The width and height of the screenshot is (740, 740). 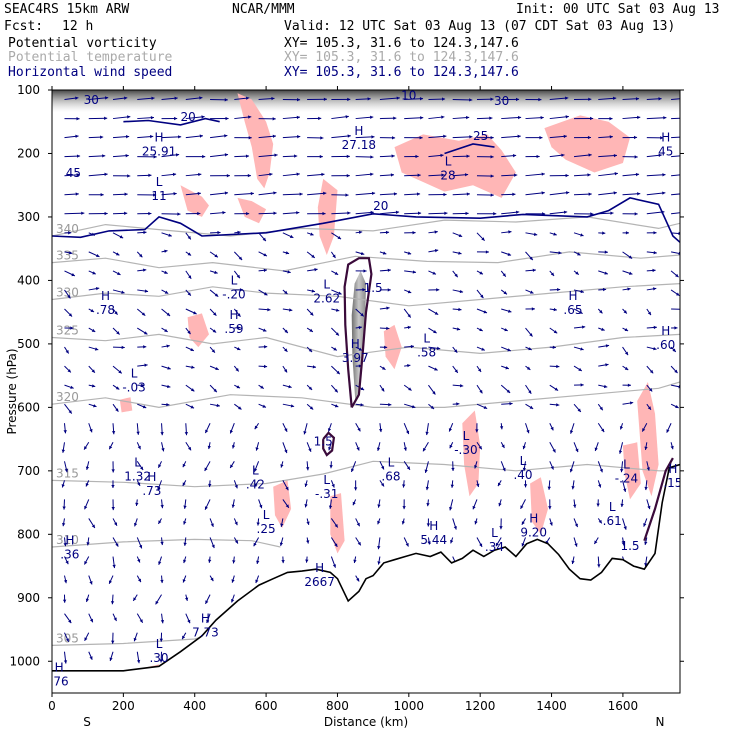 I want to click on contour-label: 1.5, so click(x=373, y=288).